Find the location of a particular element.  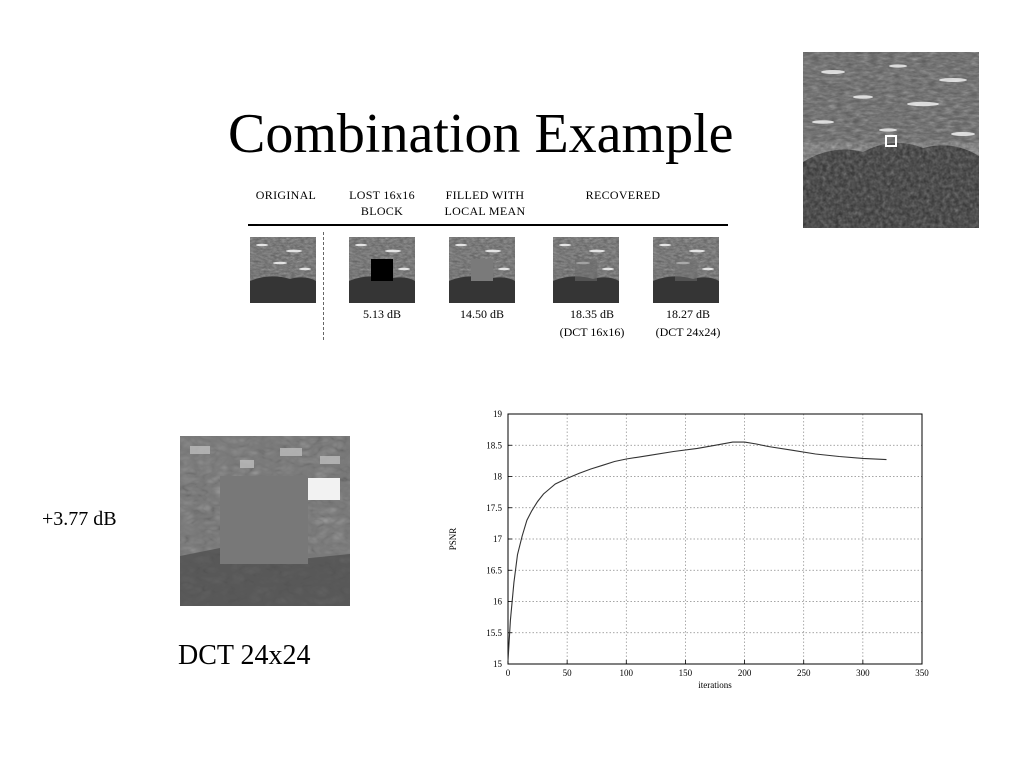

y-tick-label: 17.5 is located at coordinates (494, 508).